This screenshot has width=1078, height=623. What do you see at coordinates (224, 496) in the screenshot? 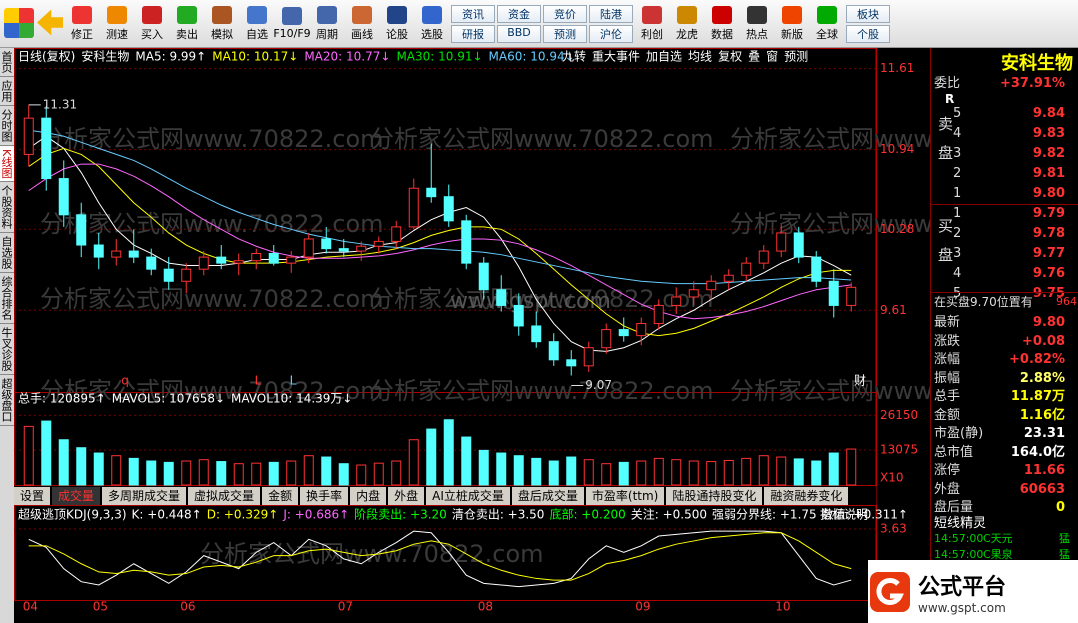
I see `indicator-tab: 虚拟成交量` at bounding box center [224, 496].